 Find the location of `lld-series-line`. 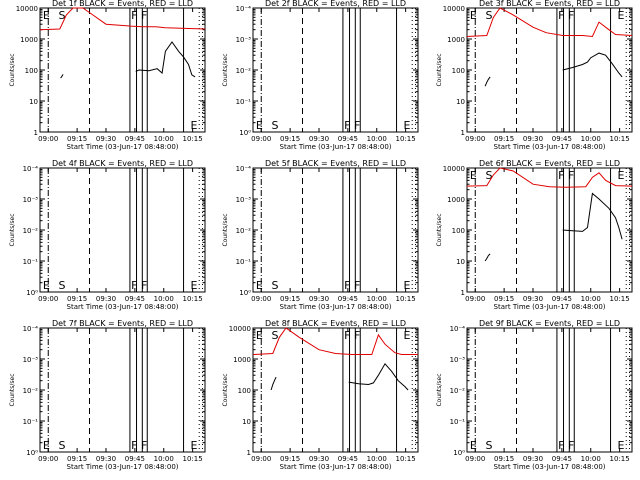

lld-series-line is located at coordinates (549, 177).